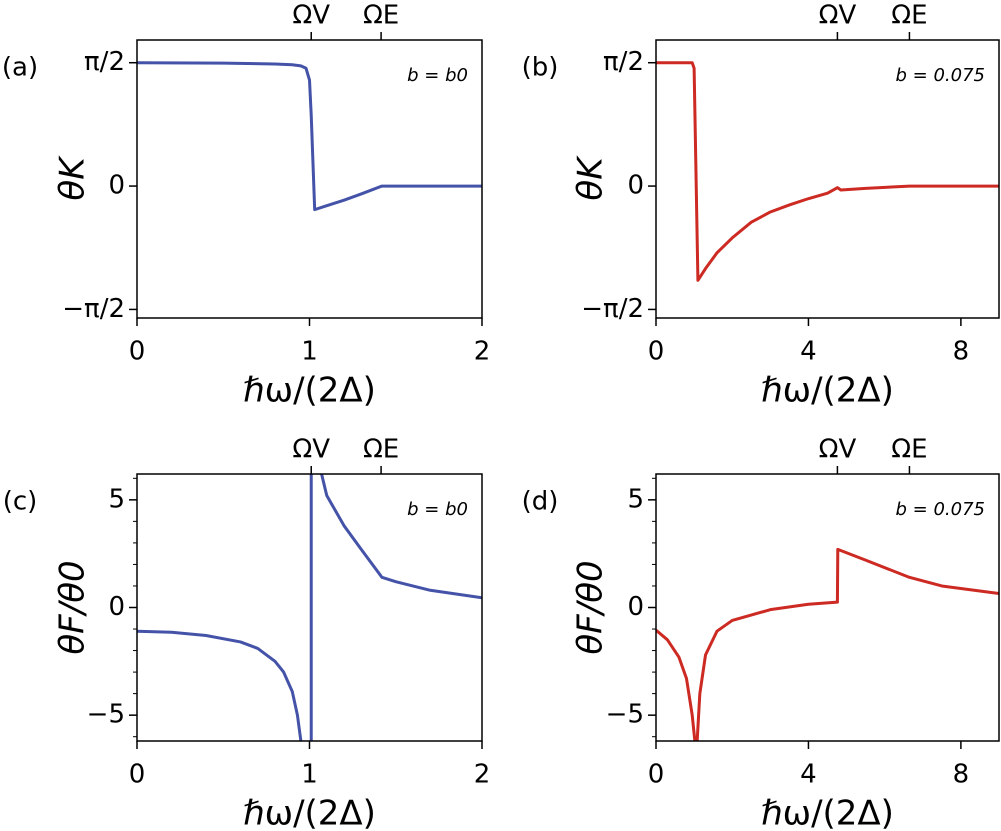 Image resolution: width=1001 pixels, height=831 pixels. What do you see at coordinates (540, 502) in the screenshot?
I see `panel-label: (d)` at bounding box center [540, 502].